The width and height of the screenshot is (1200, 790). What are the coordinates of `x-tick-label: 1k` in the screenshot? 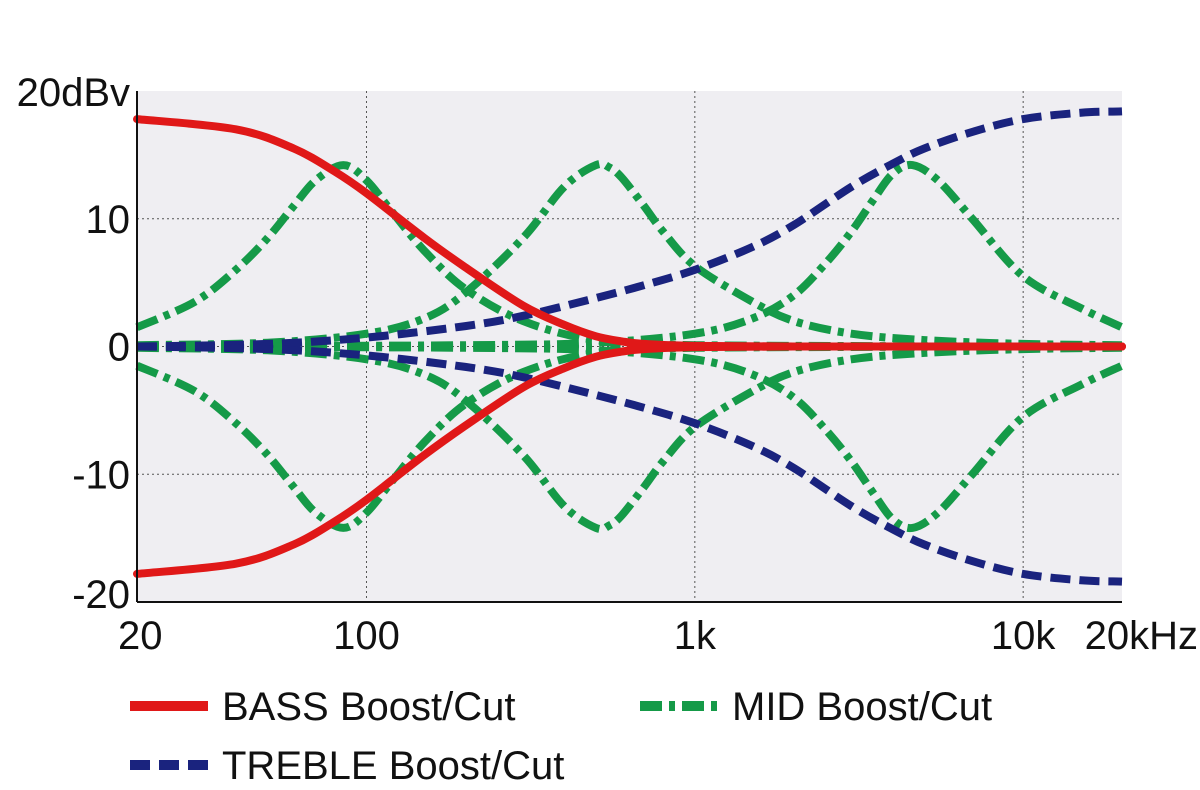 It's located at (695, 636).